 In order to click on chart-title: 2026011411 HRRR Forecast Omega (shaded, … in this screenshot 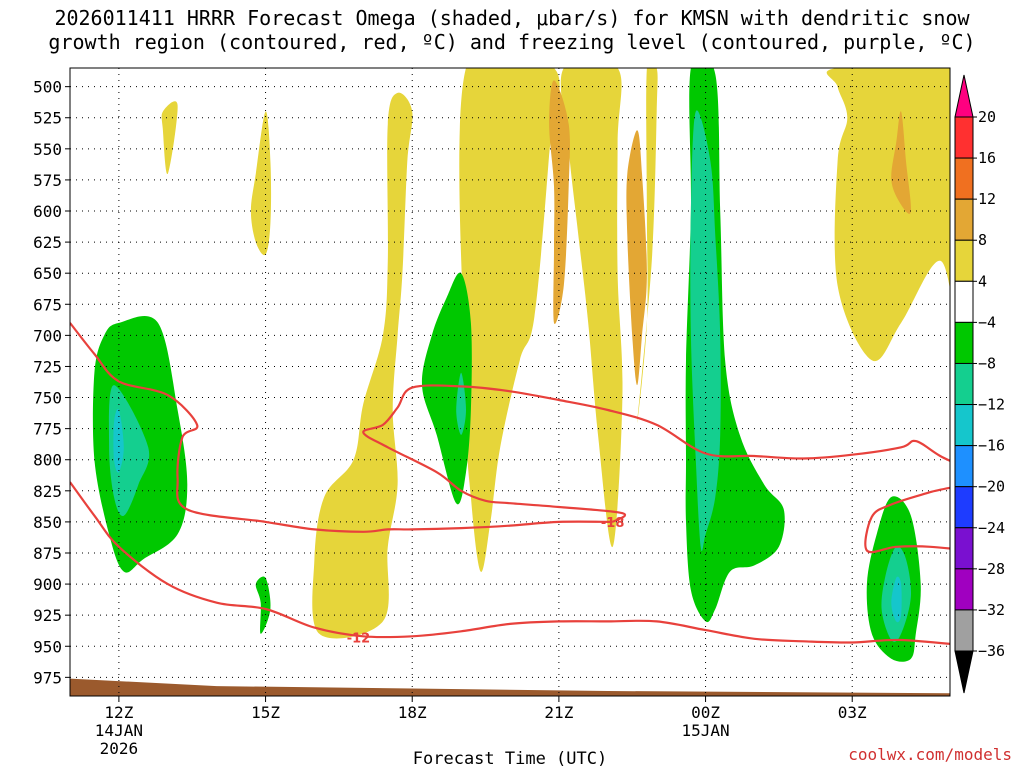, I will do `click(512, 30)`.